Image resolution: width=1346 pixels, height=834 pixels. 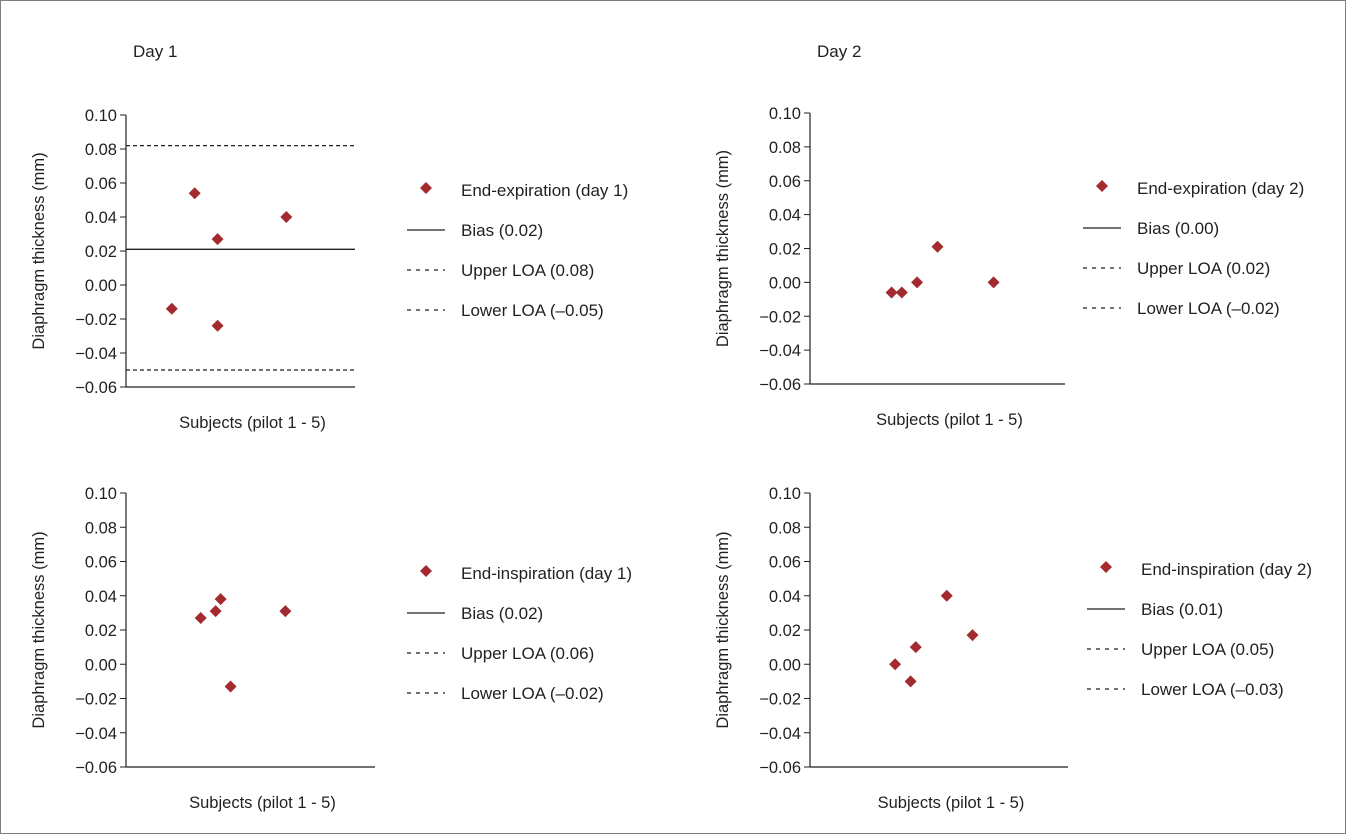 I want to click on legend-label: Lower LOA (–0.05), so click(x=532, y=310).